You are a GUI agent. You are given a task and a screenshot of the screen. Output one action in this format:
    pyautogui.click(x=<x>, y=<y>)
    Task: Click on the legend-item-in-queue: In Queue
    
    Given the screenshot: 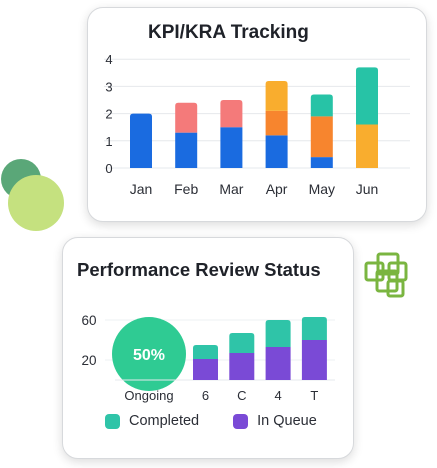 What is the action you would take?
    pyautogui.click(x=275, y=421)
    